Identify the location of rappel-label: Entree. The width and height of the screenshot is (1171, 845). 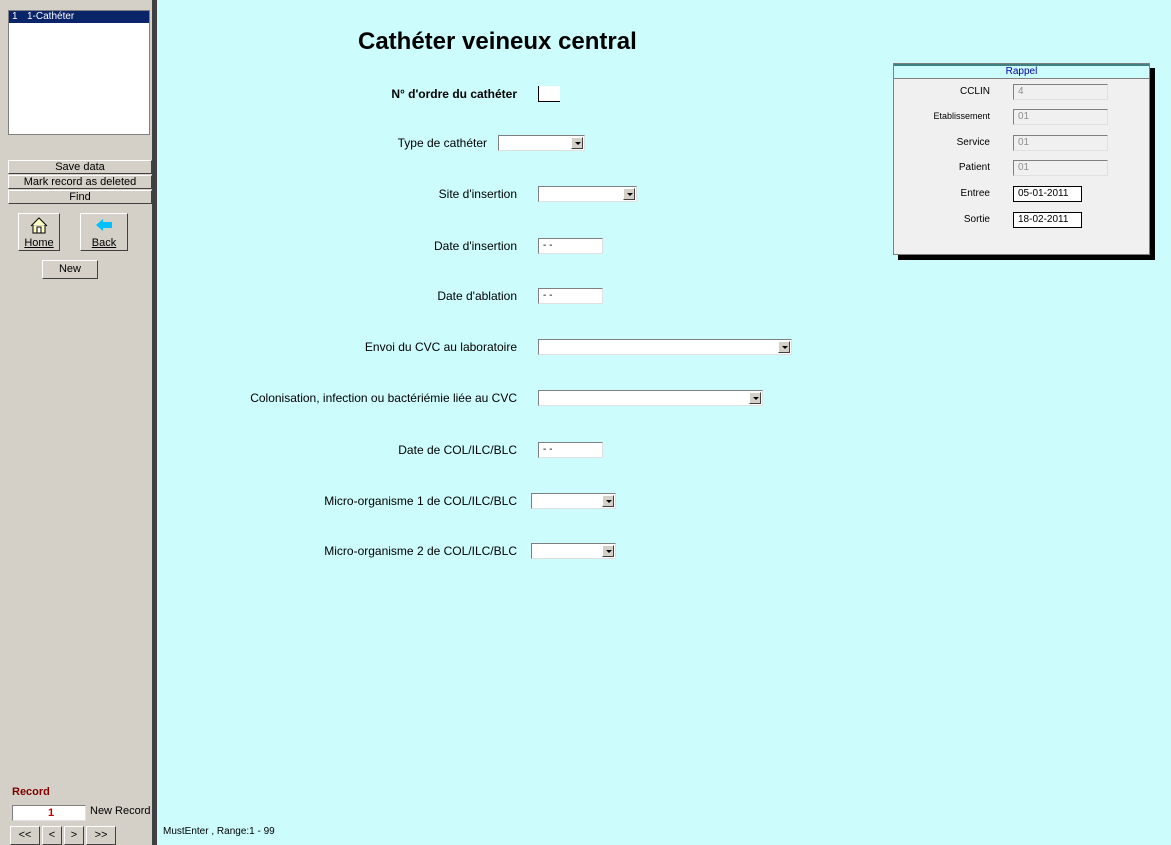
(975, 193).